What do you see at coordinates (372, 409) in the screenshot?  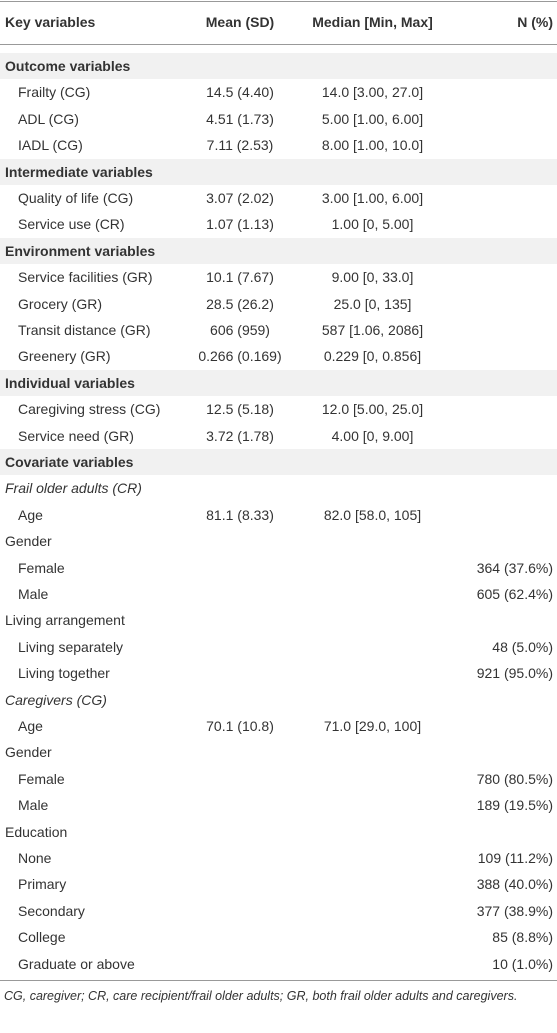 I see `cell: 12.0 [5.00, 25.0]` at bounding box center [372, 409].